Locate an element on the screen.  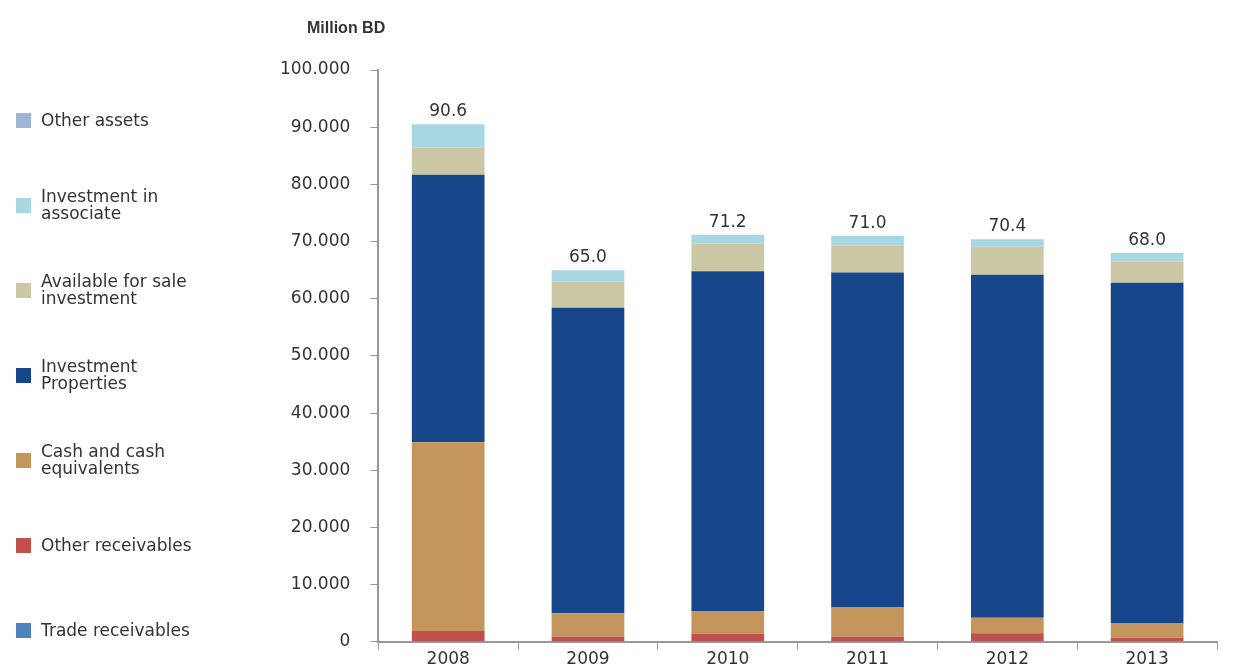
y-tick-label: 50.000 is located at coordinates (320, 354).